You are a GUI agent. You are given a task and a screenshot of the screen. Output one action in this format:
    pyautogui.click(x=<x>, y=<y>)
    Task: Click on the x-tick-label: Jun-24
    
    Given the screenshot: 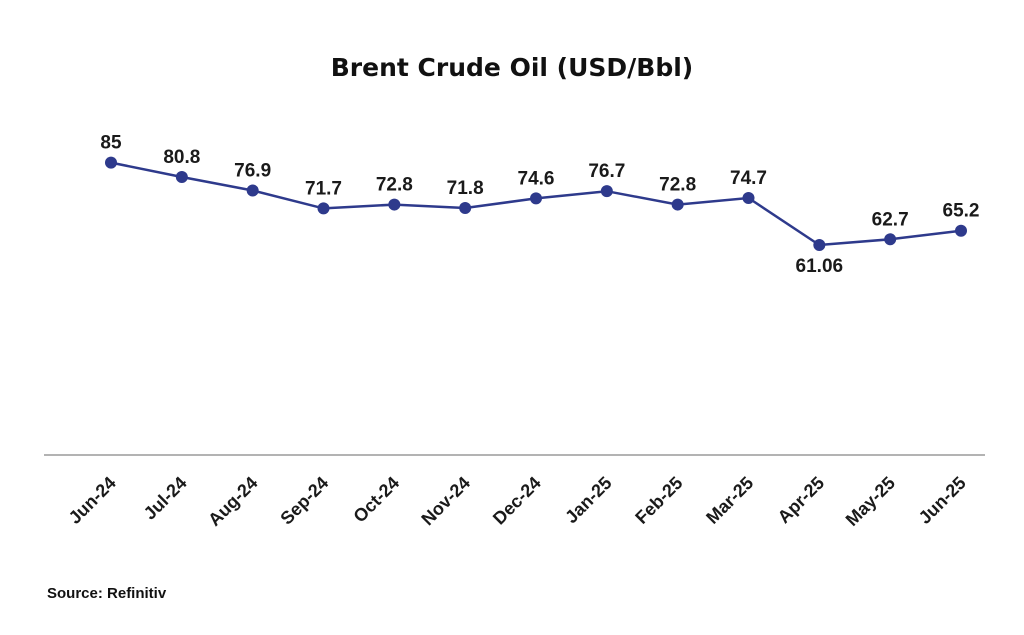 What is the action you would take?
    pyautogui.click(x=92, y=500)
    